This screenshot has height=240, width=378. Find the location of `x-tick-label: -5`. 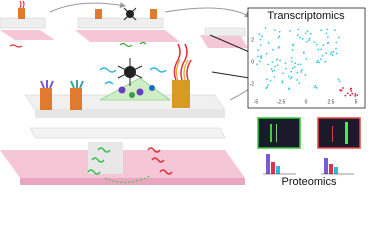

x-tick-label: -5 is located at coordinates (256, 102).